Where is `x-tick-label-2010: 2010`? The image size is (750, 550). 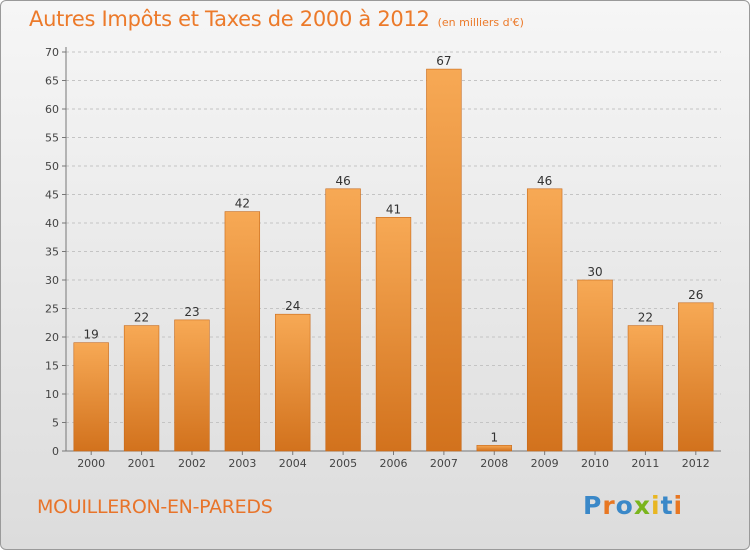
x-tick-label-2010: 2010 is located at coordinates (595, 463).